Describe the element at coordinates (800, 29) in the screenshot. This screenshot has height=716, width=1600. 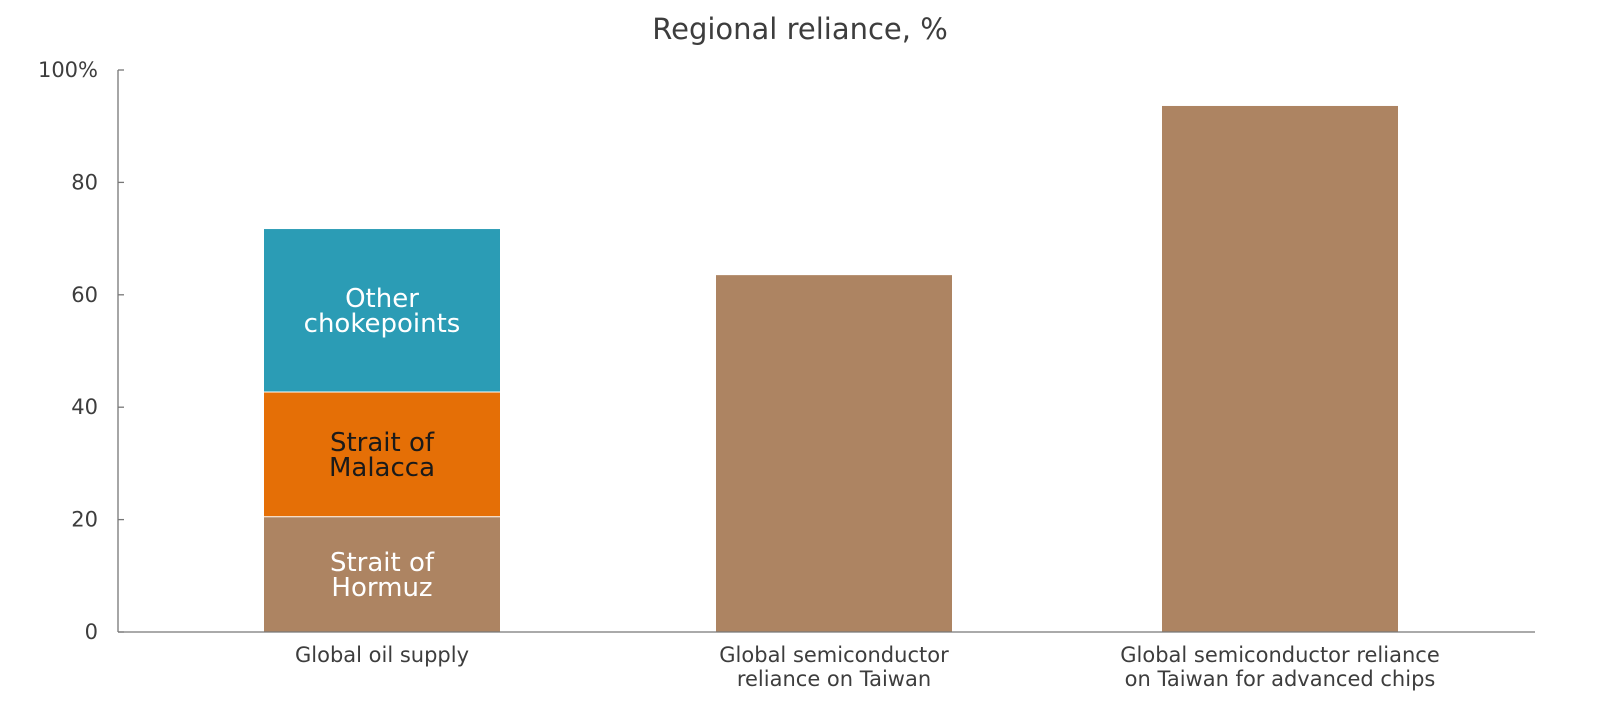
I see `chart-title: Regional reliance, %` at that location.